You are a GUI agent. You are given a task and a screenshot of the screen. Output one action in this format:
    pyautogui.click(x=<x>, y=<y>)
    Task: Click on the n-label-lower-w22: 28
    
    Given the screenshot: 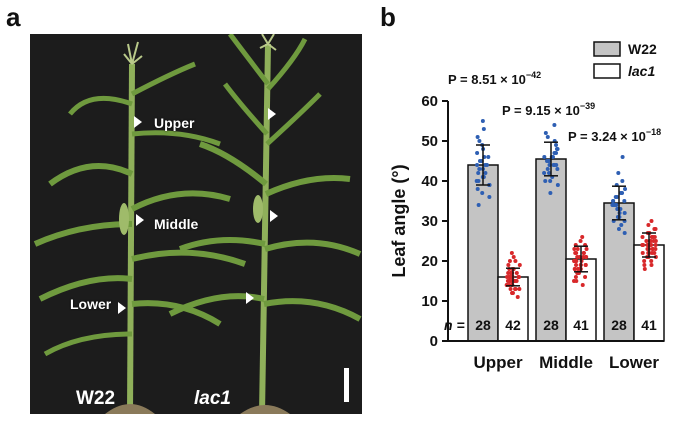 What is the action you would take?
    pyautogui.click(x=619, y=325)
    